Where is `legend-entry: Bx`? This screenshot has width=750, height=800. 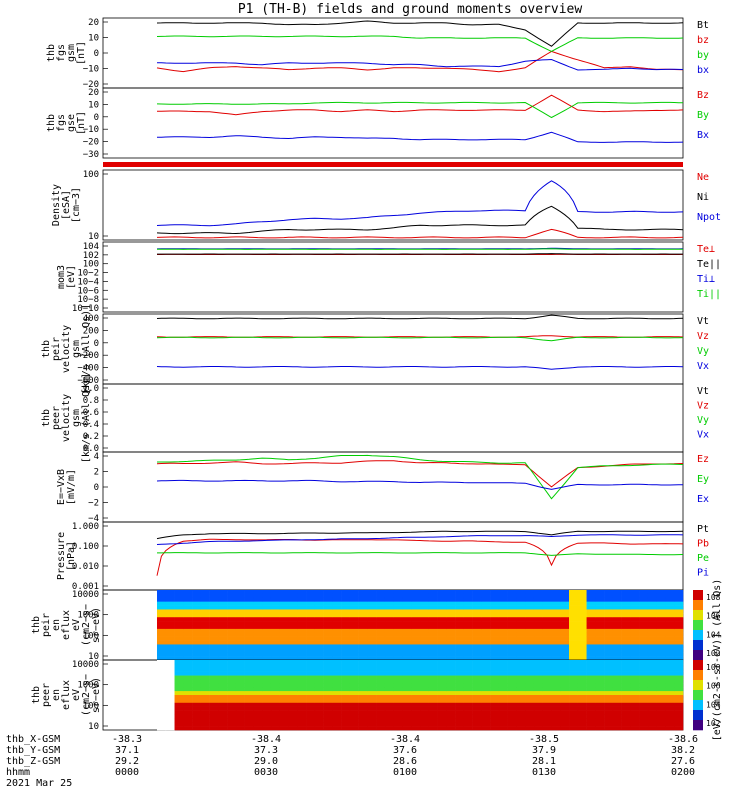 legend-entry: Bx is located at coordinates (703, 135).